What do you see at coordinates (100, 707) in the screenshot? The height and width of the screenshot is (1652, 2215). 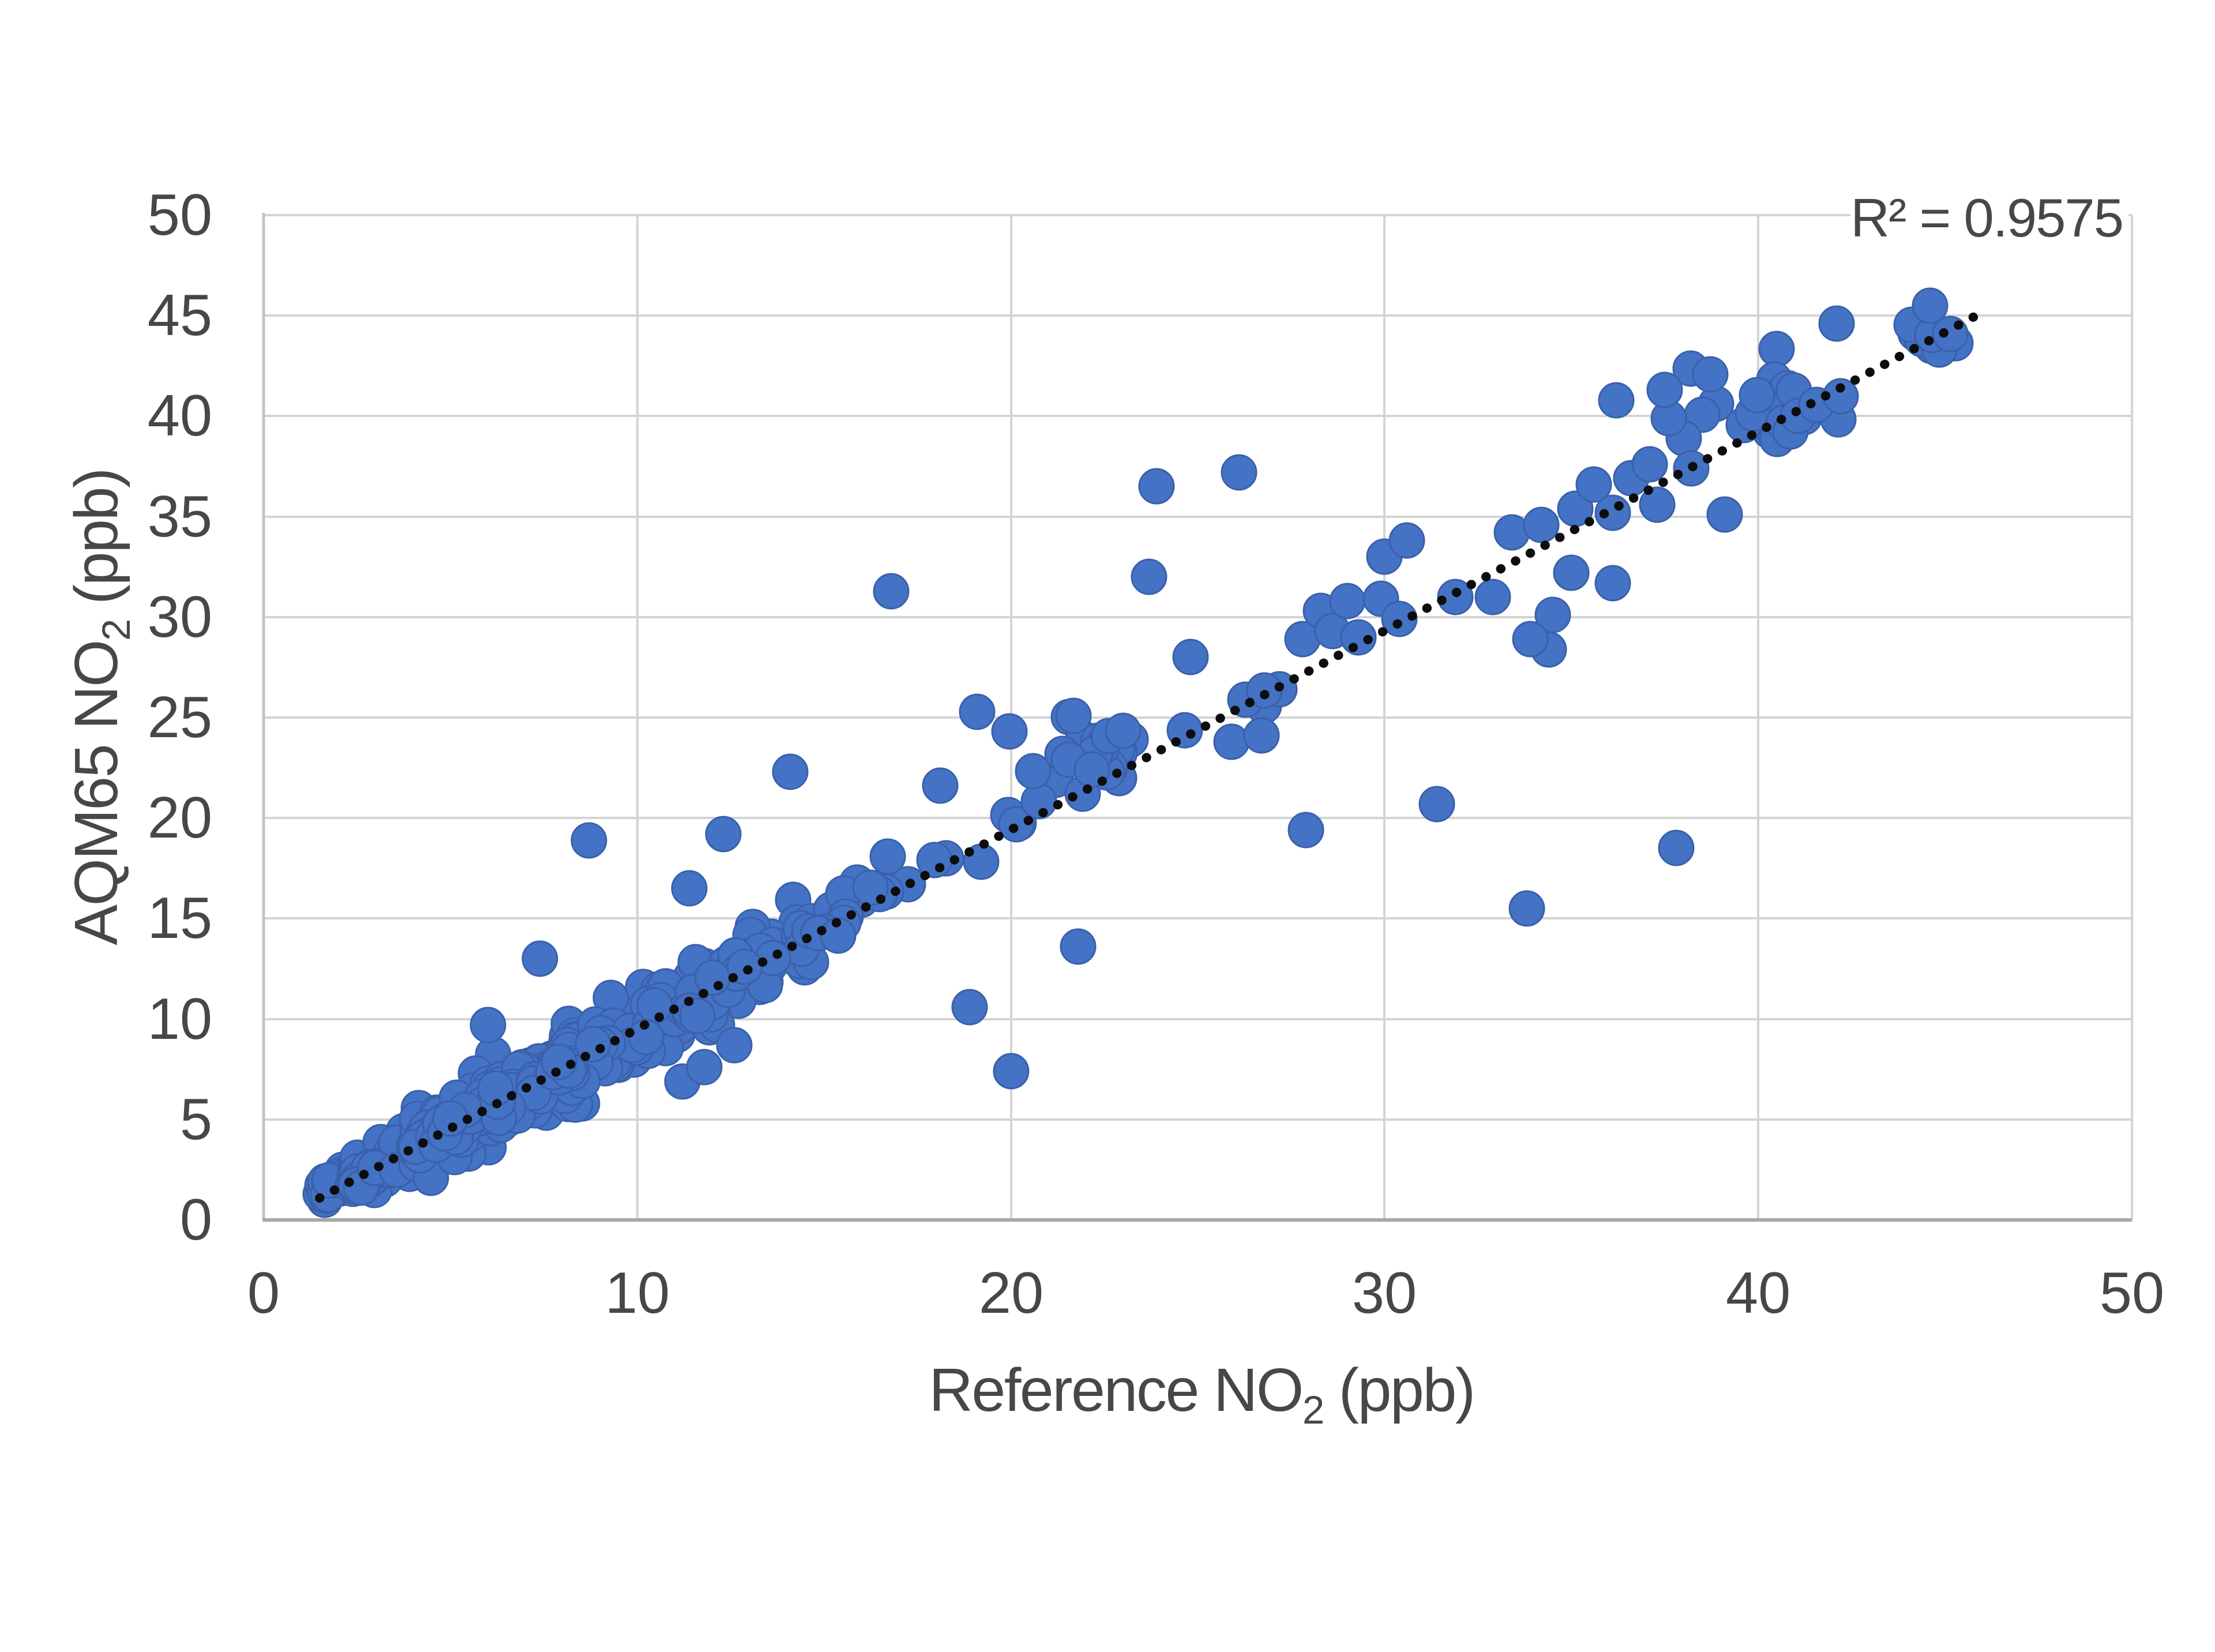 I see `svg-text: AQM65 NO2 (ppb)` at bounding box center [100, 707].